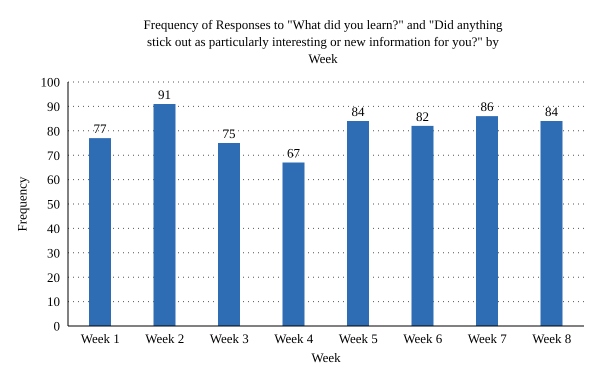 The height and width of the screenshot is (378, 600). Describe the element at coordinates (53, 228) in the screenshot. I see `y-tick-label: 40` at that location.